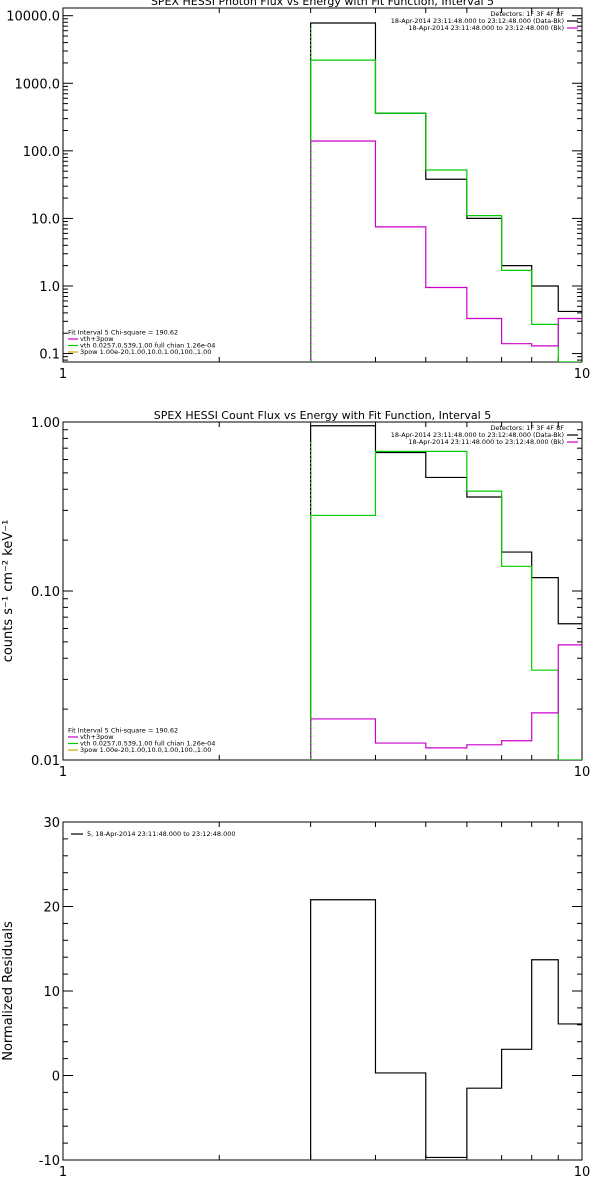  I want to click on y-tick-label: 0.01, so click(45, 761).